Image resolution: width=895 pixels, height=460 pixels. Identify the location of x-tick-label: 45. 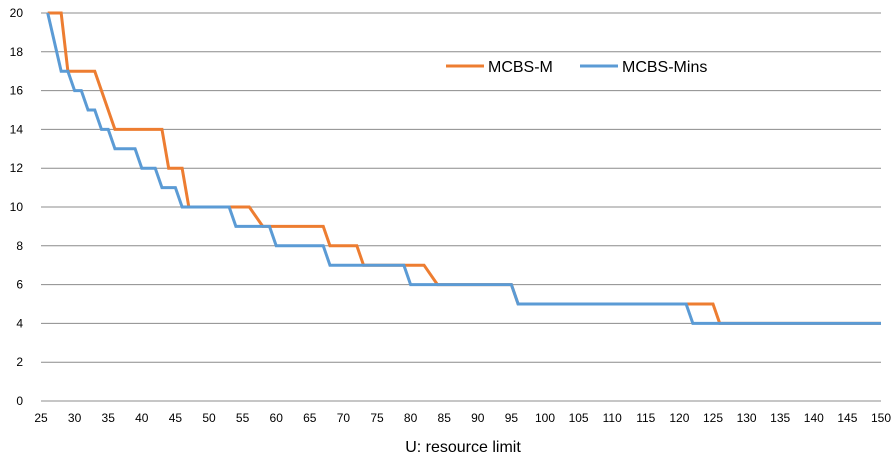
(176, 418).